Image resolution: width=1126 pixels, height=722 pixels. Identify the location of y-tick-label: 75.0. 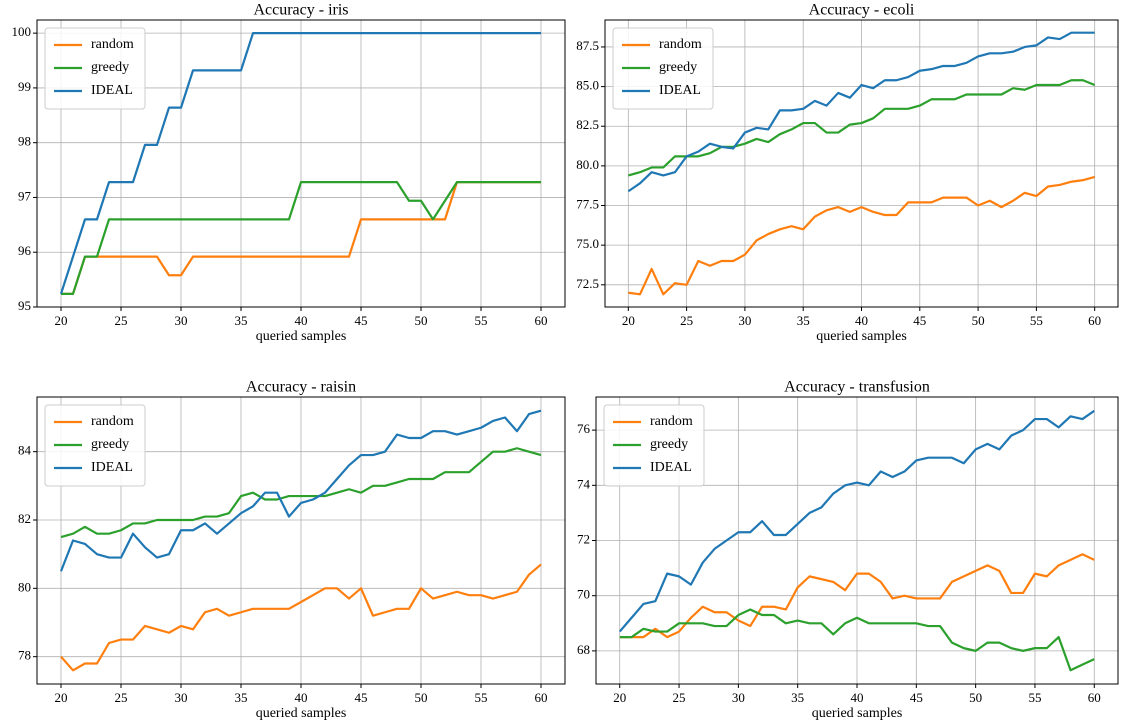
(587, 243).